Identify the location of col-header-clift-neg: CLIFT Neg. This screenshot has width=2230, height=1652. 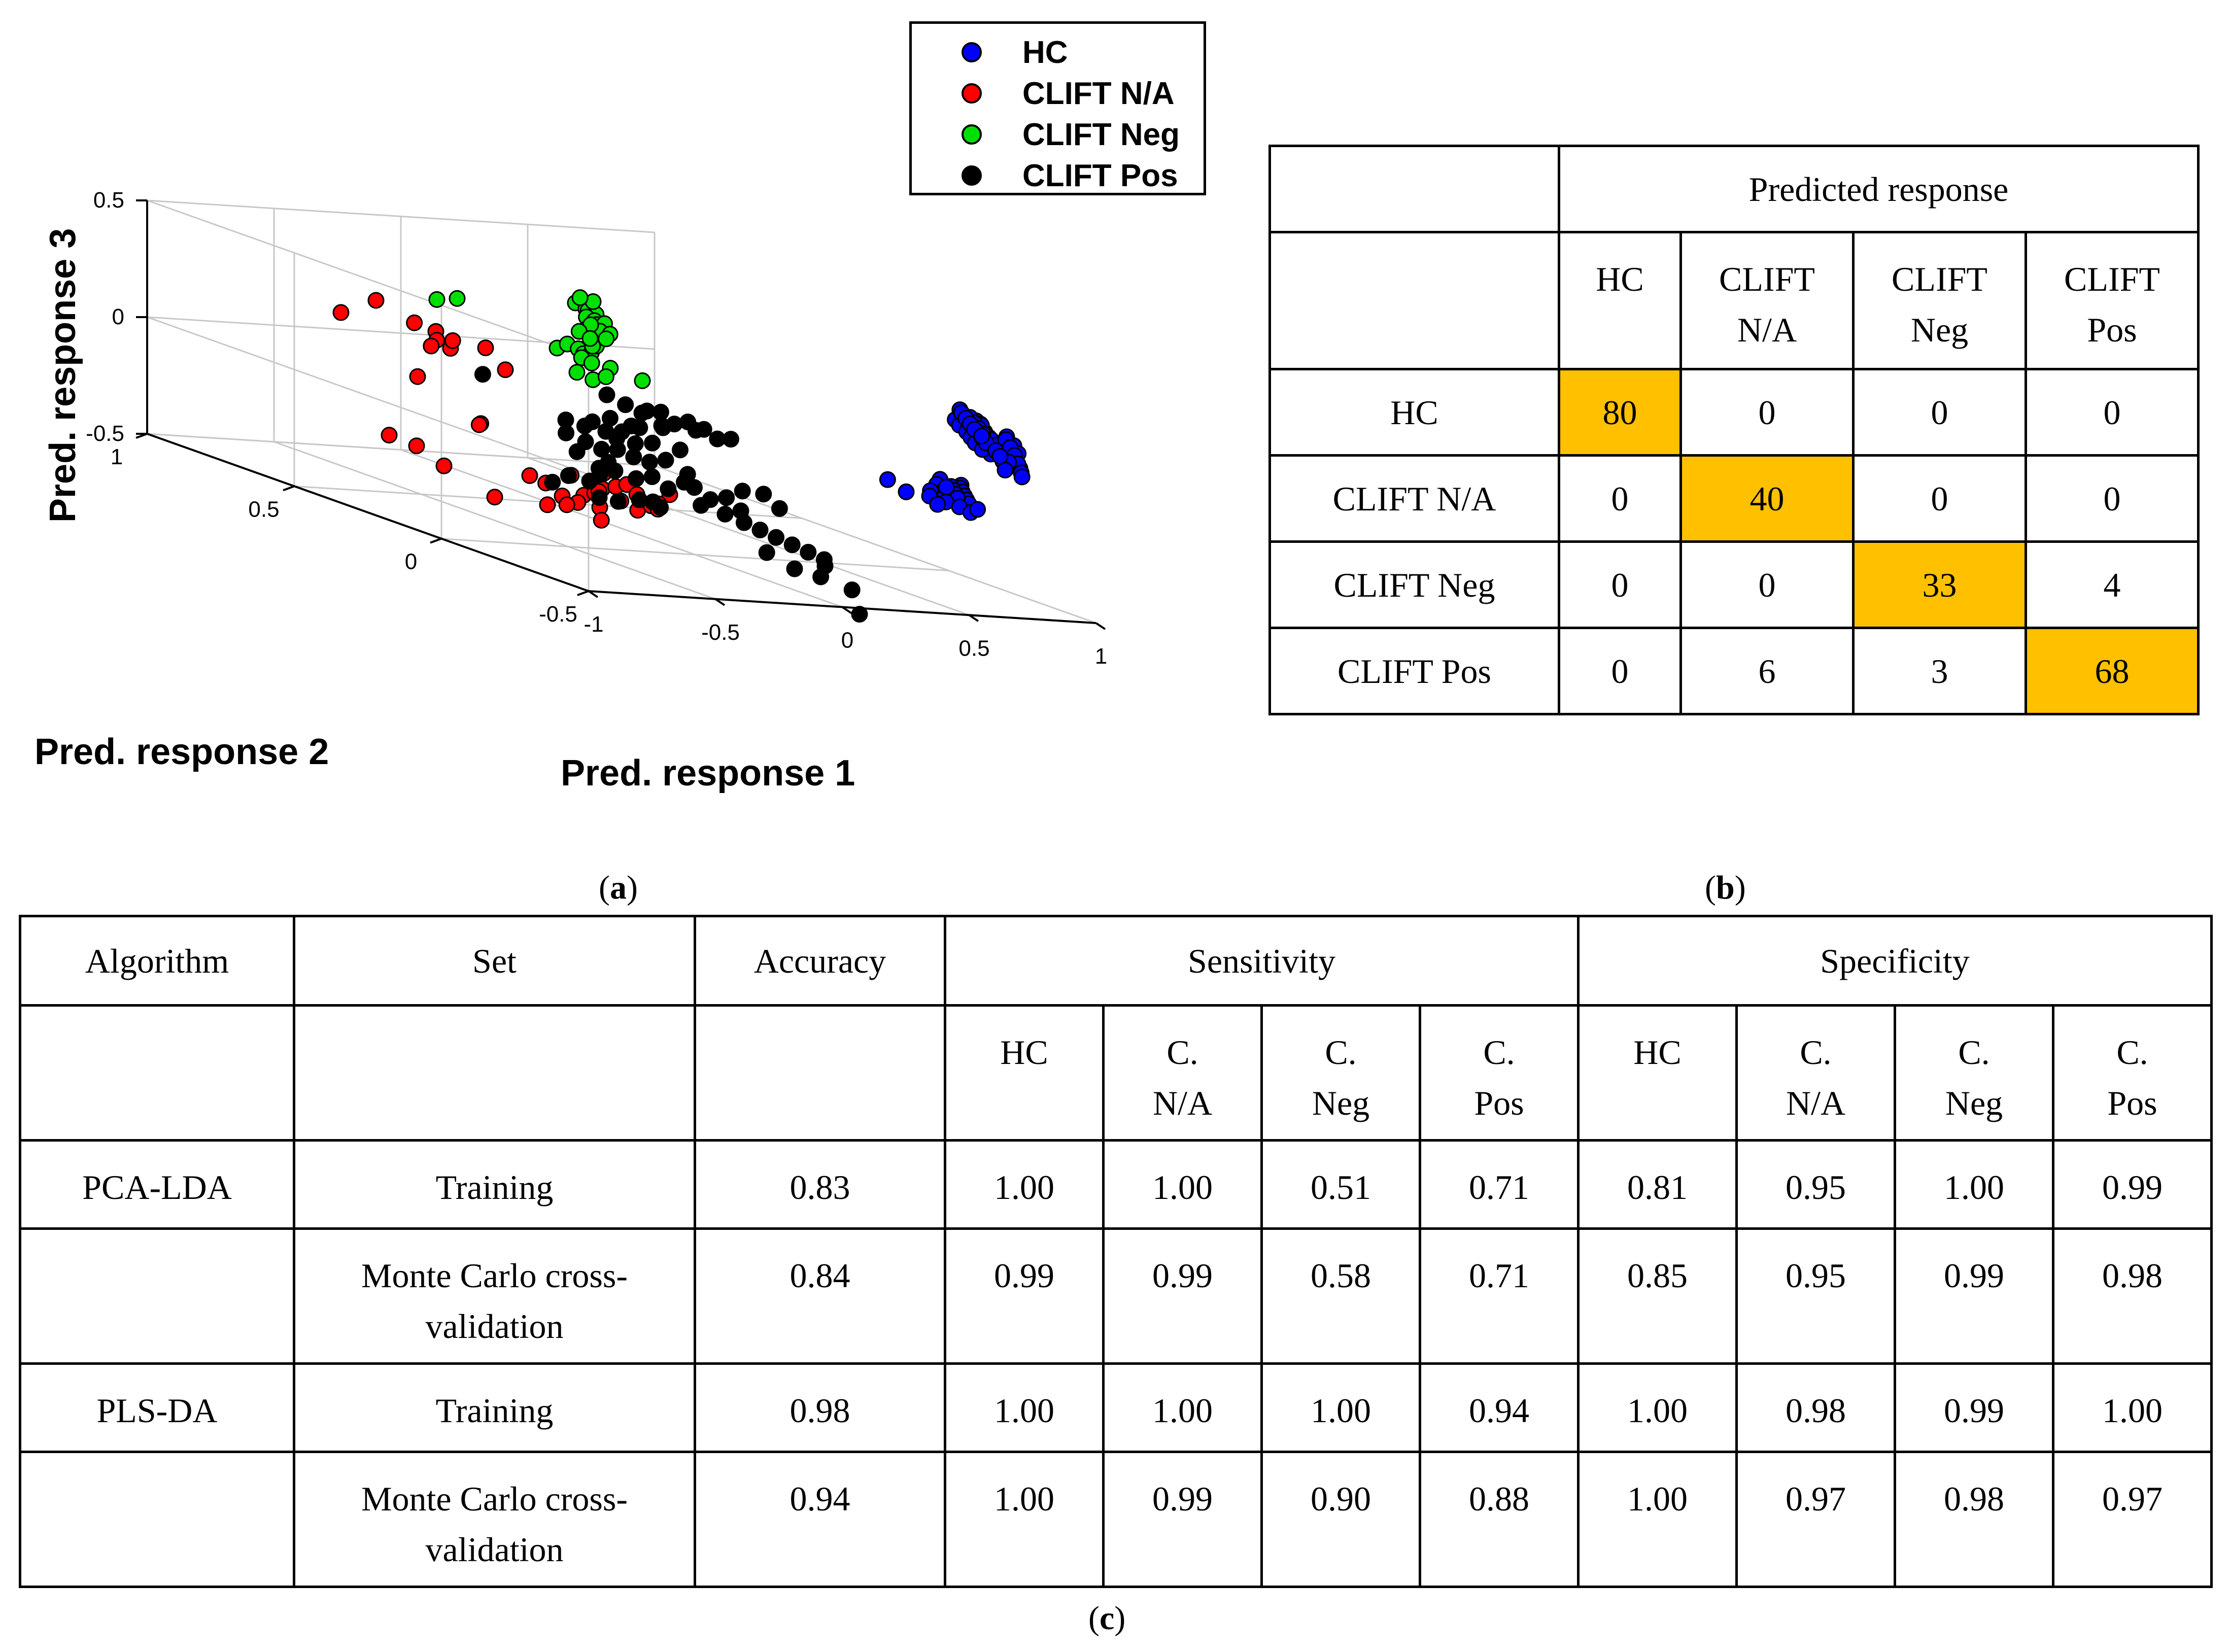
(1939, 300).